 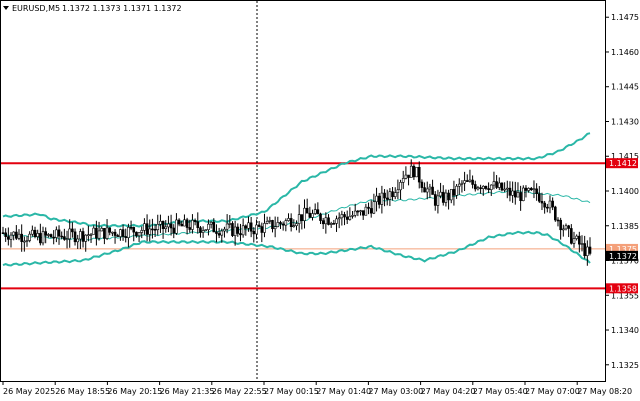 What do you see at coordinates (296, 248) in the screenshot?
I see `bollinger-lower-band` at bounding box center [296, 248].